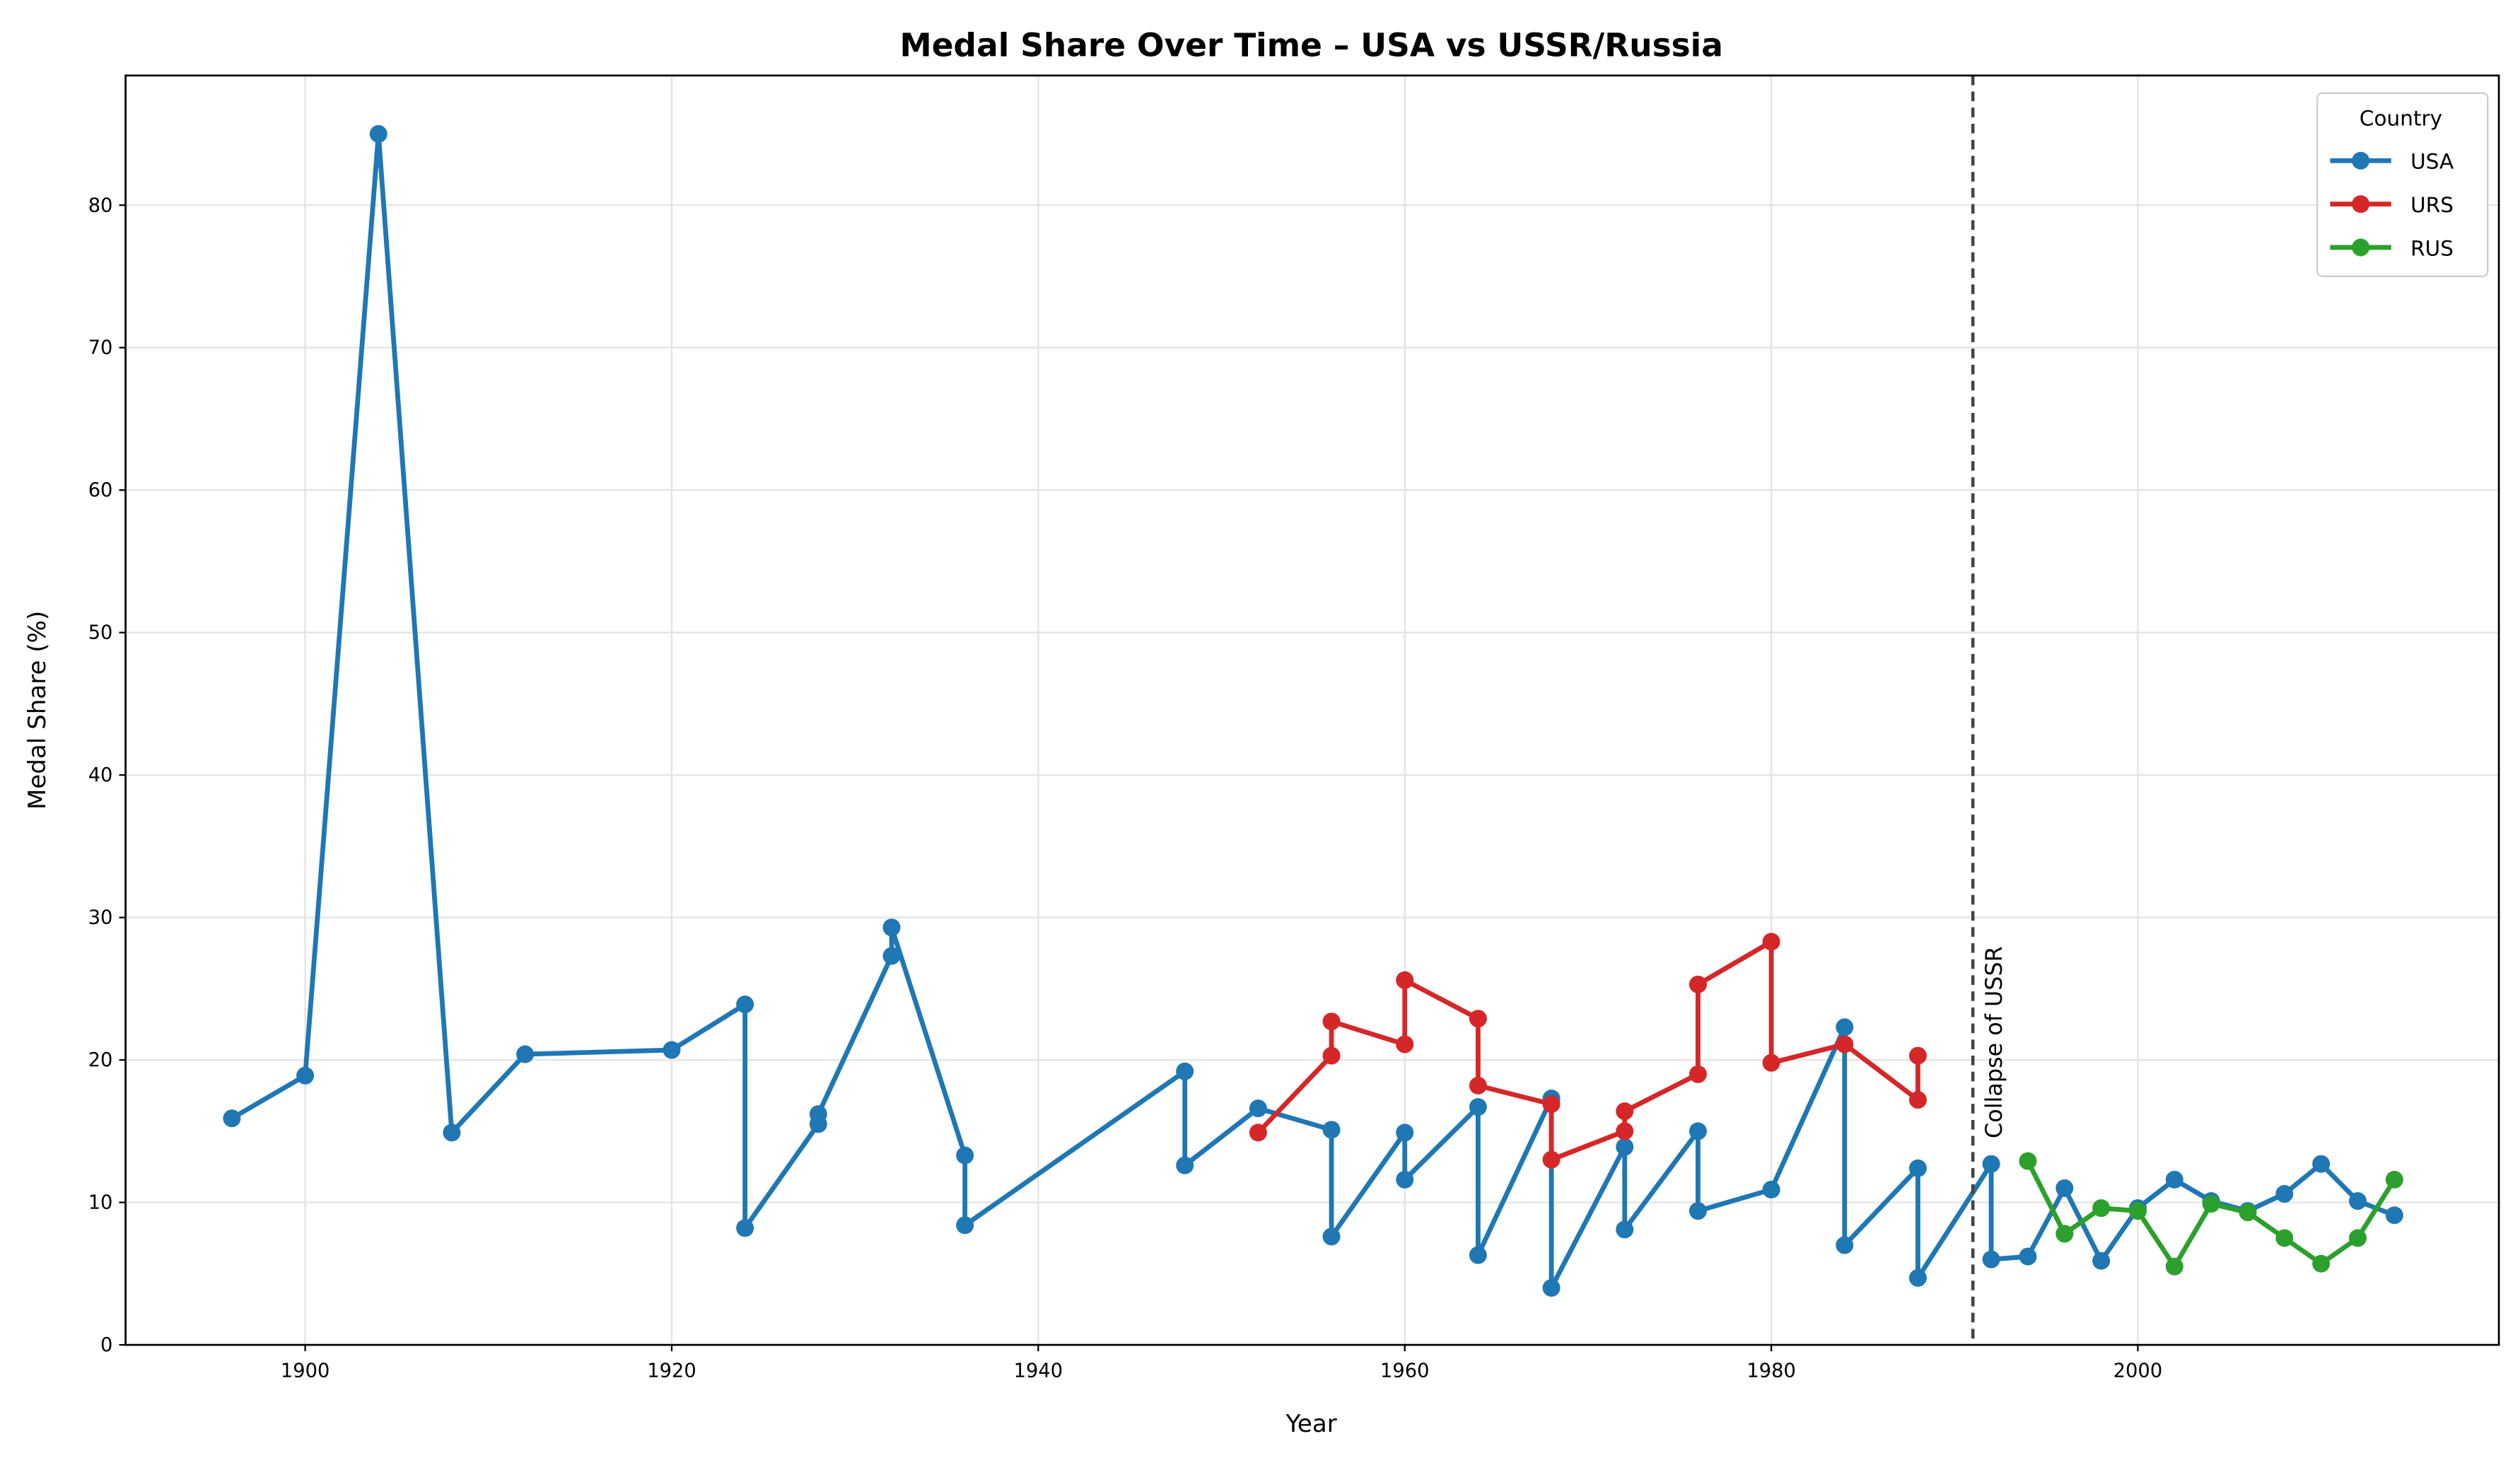  What do you see at coordinates (1770, 1371) in the screenshot?
I see `x-tick-label: 1980` at bounding box center [1770, 1371].